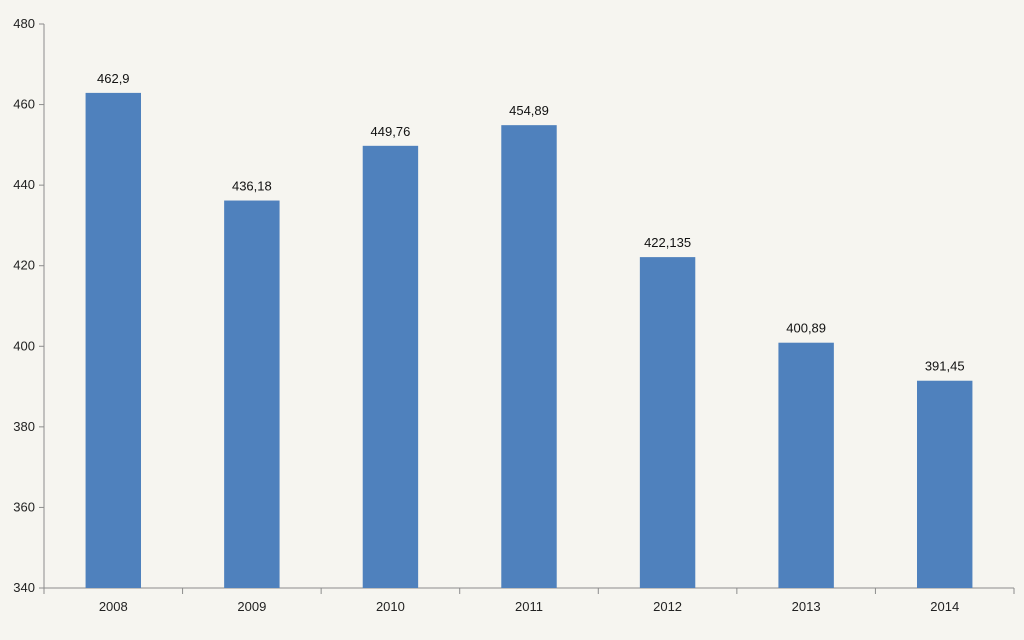 The image size is (1024, 640). I want to click on x-tick-label-2011: 2011, so click(529, 606).